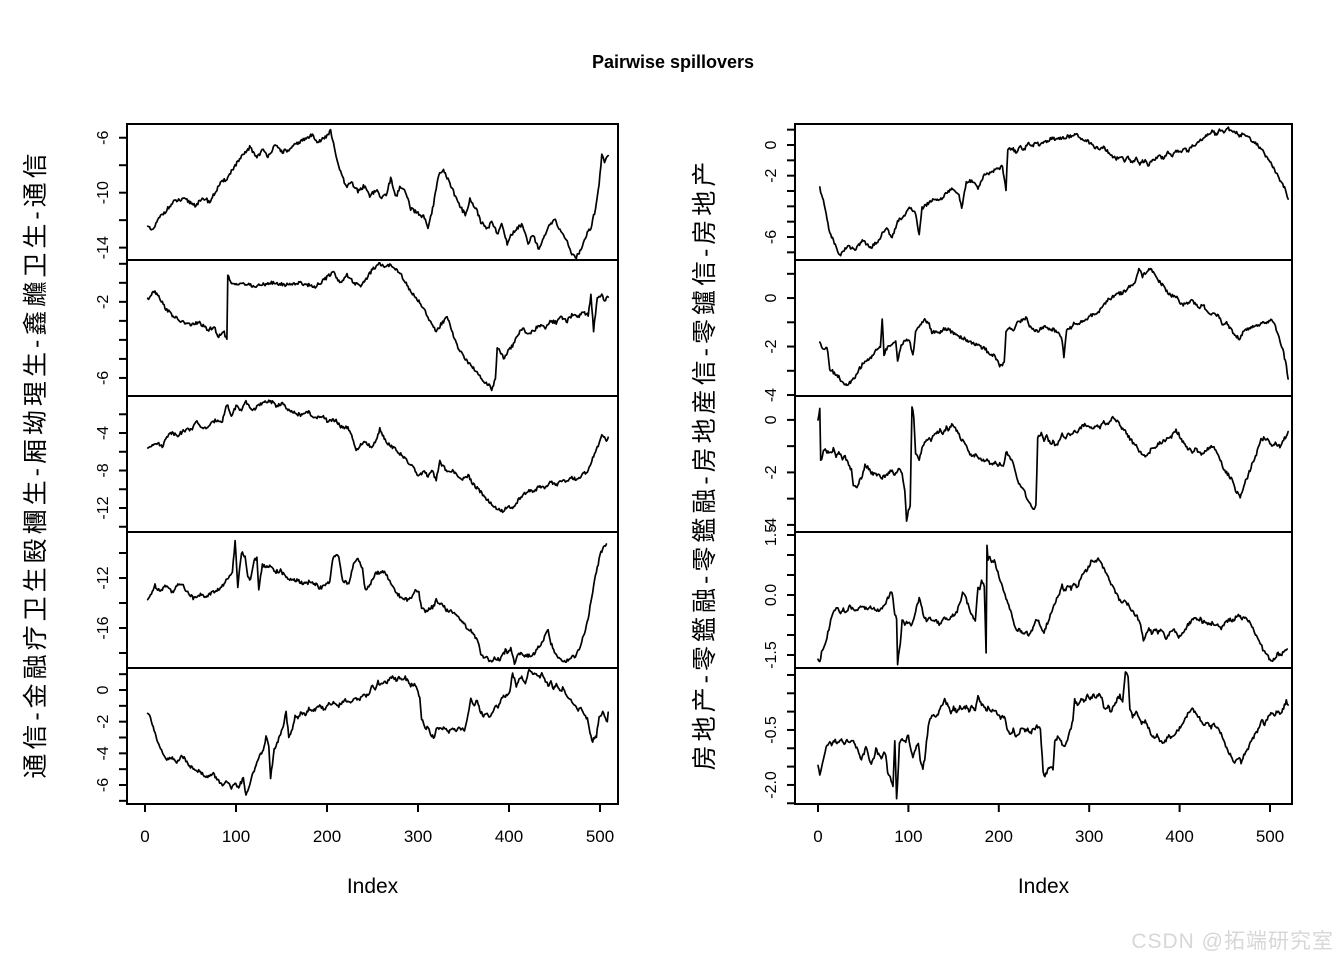 This screenshot has width=1344, height=960. Describe the element at coordinates (1232, 941) in the screenshot. I see `watermark: CSDN @拓端研究室` at that location.